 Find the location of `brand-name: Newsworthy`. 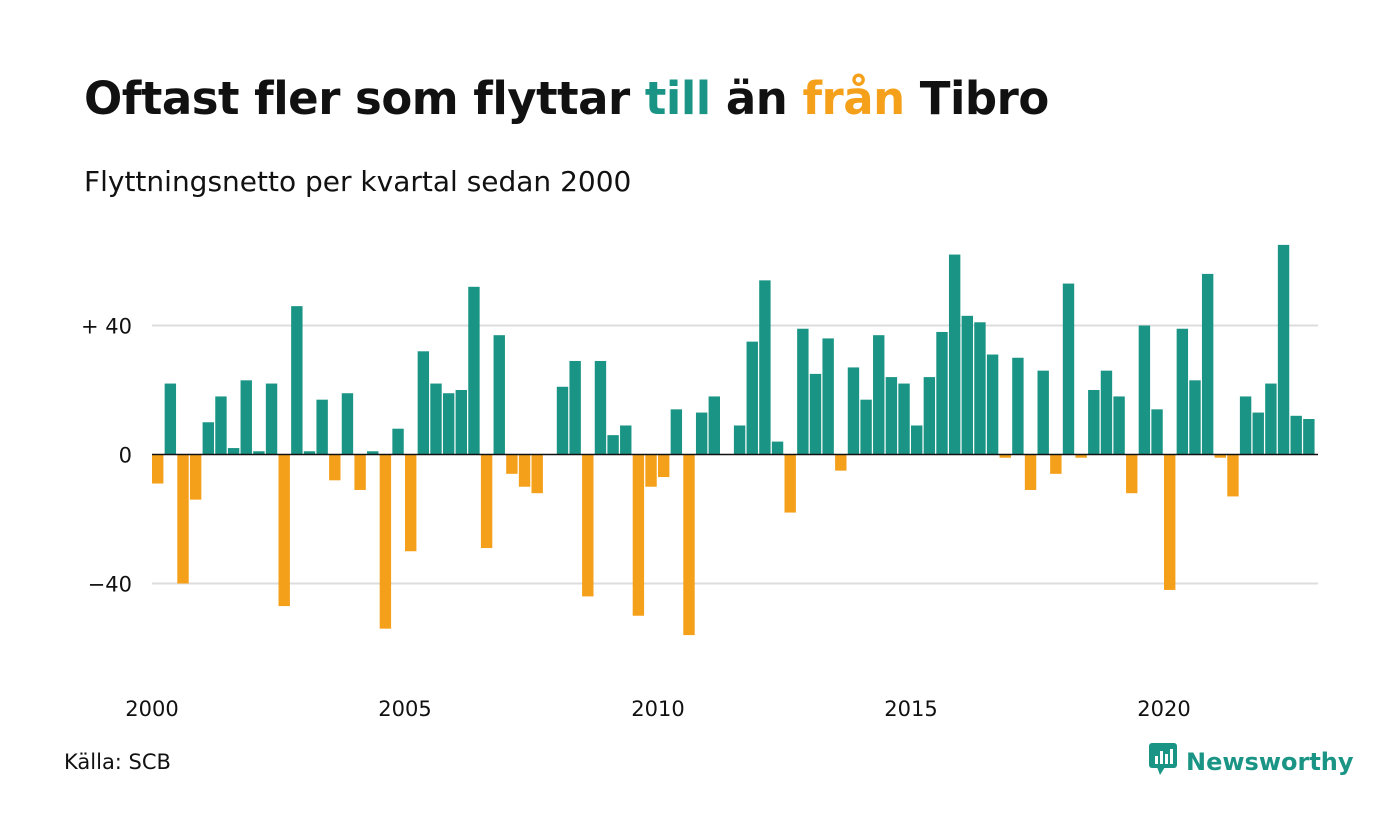

brand-name: Newsworthy is located at coordinates (1270, 762).